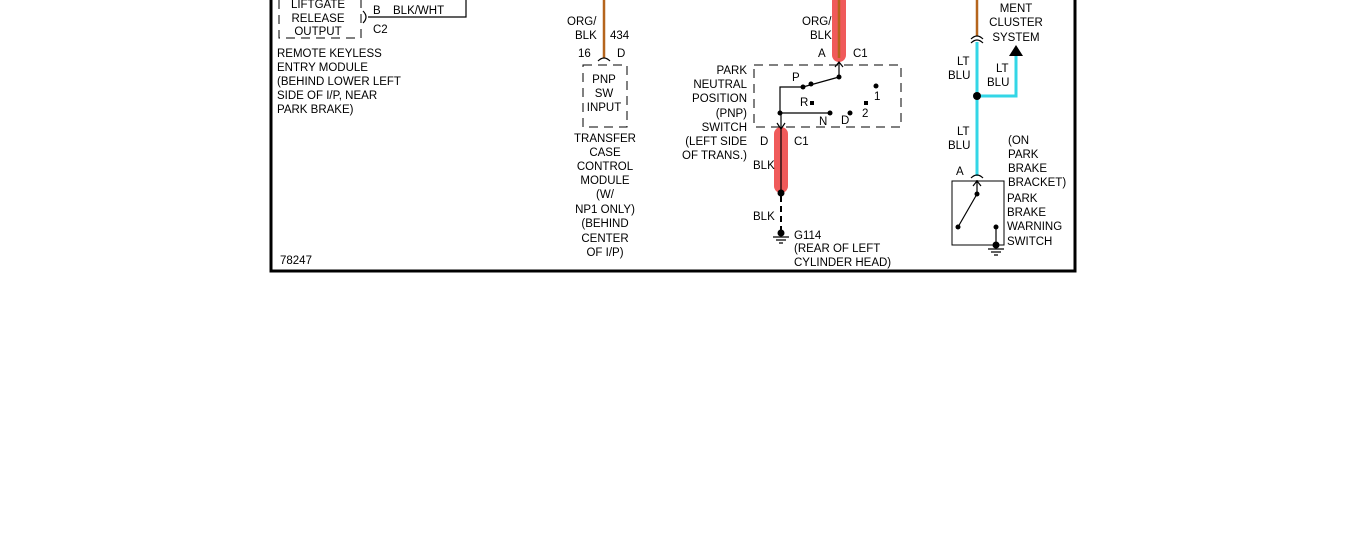  Describe the element at coordinates (731, 114) in the screenshot. I see `switch-name-line: (PNP)` at that location.